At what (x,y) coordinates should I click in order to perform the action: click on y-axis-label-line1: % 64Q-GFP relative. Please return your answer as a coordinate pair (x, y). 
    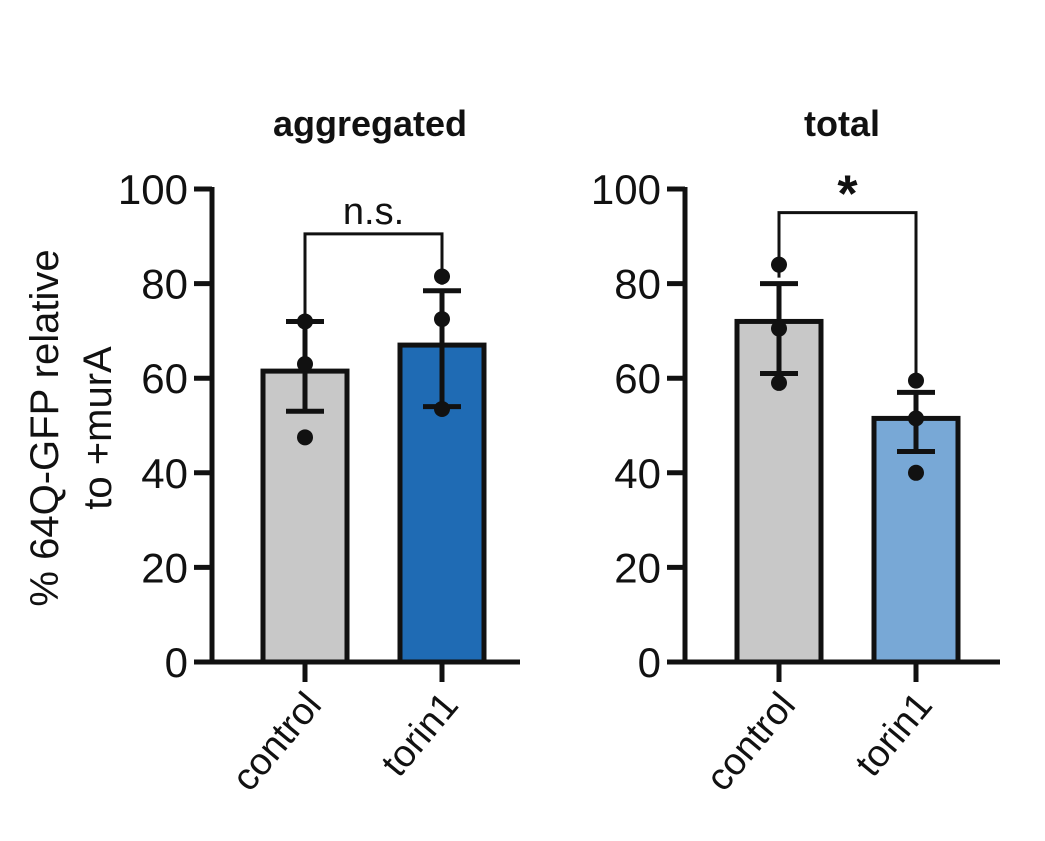
    Looking at the image, I should click on (45, 427).